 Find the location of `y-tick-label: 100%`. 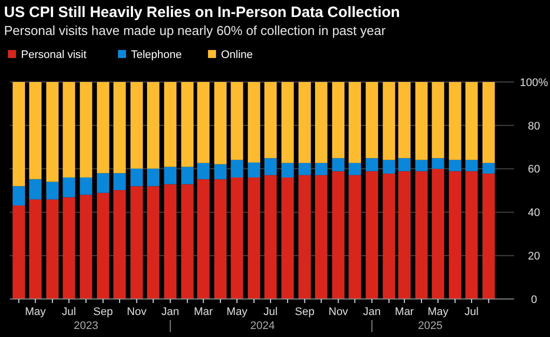

y-tick-label: 100% is located at coordinates (534, 82).